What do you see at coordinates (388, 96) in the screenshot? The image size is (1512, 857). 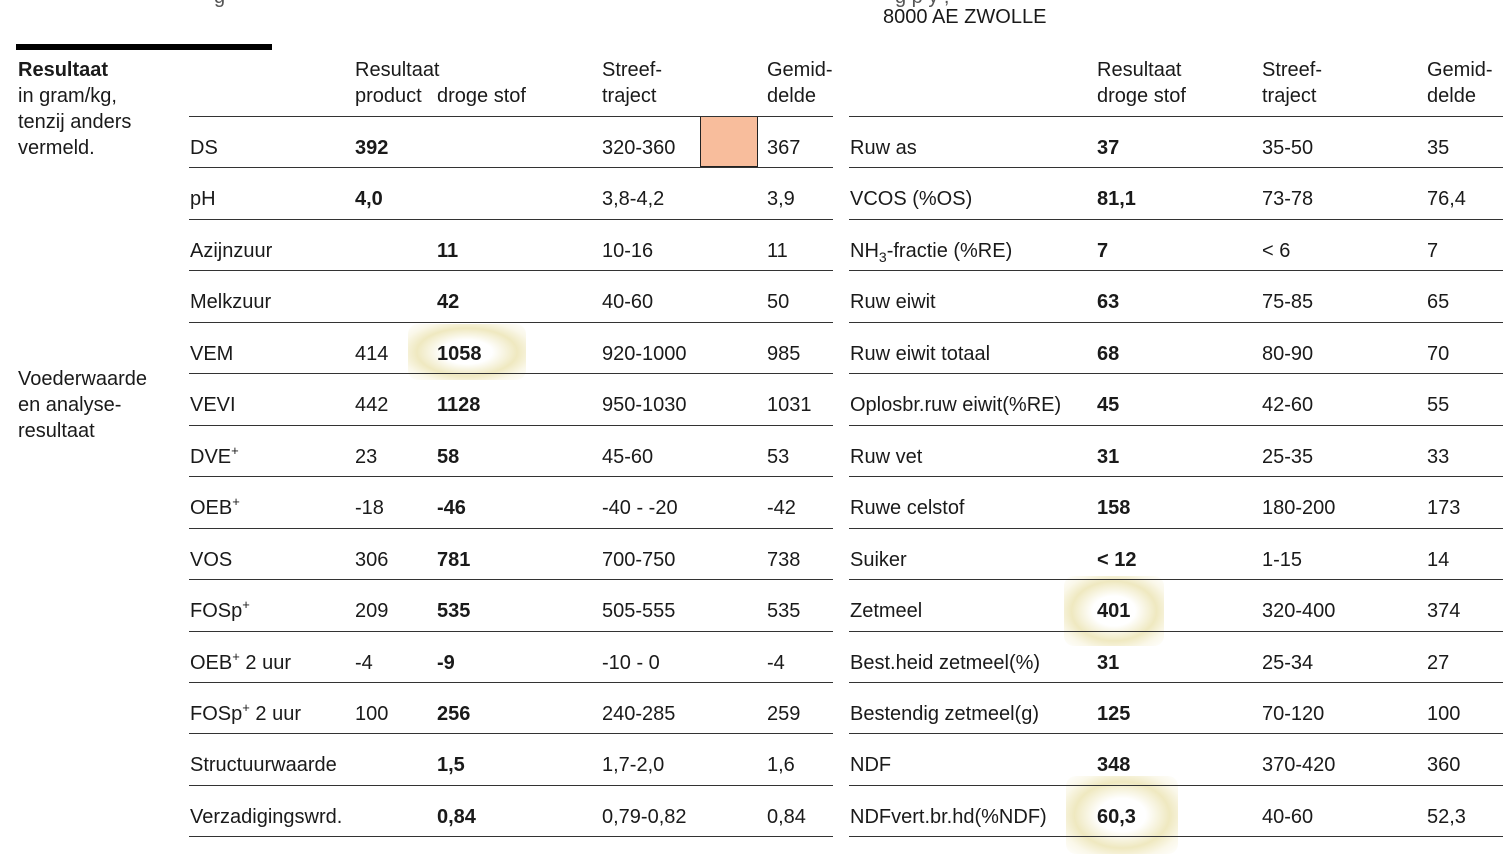 I see `header-product: product` at bounding box center [388, 96].